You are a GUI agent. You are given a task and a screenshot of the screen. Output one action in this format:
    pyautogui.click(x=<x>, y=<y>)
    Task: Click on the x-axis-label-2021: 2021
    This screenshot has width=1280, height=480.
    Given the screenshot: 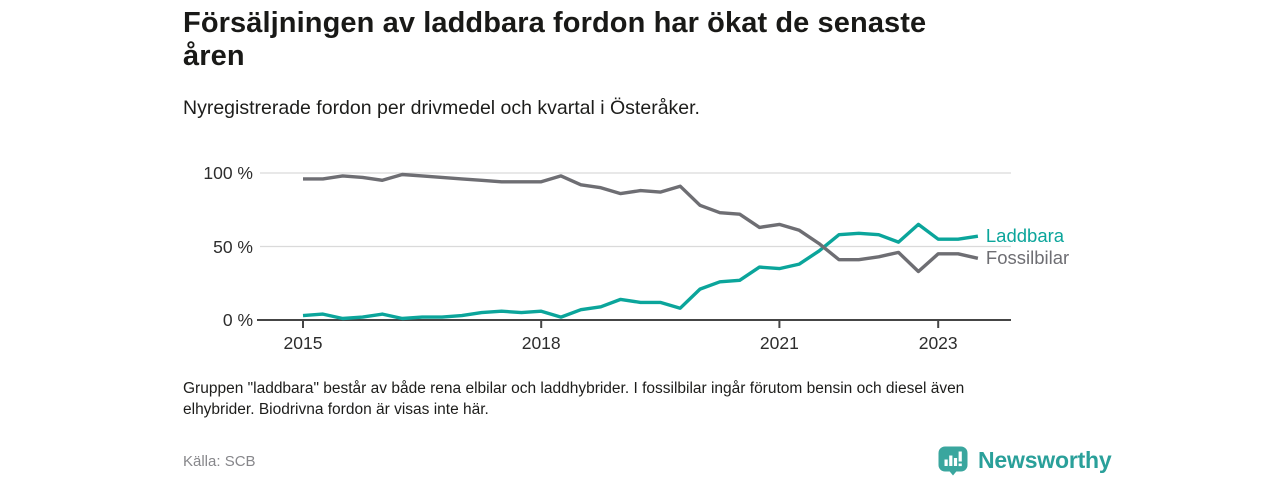 What is the action you would take?
    pyautogui.click(x=779, y=343)
    